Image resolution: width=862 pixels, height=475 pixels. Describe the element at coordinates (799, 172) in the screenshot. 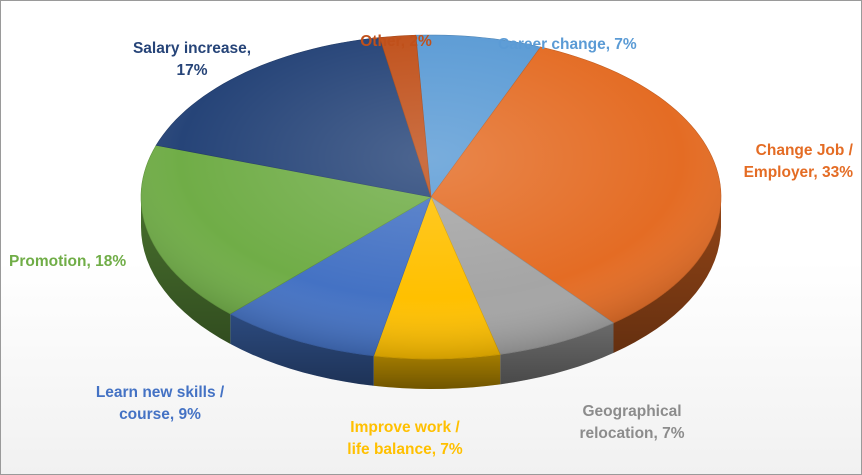

I see `data-label-line: Employer, 33%` at that location.